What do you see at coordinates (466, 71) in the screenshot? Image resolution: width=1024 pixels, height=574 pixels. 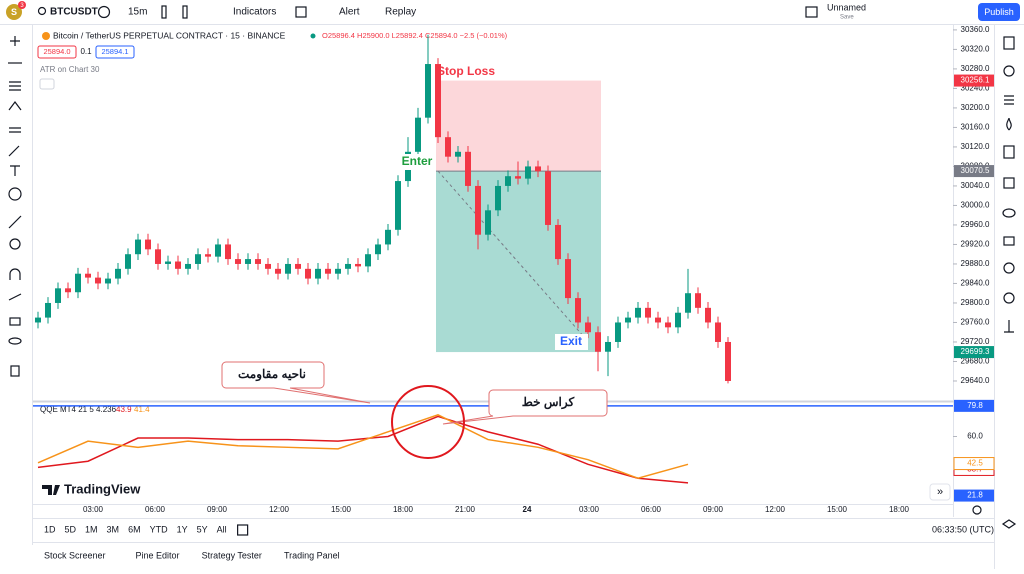 I see `stop-label: Stop Loss` at bounding box center [466, 71].